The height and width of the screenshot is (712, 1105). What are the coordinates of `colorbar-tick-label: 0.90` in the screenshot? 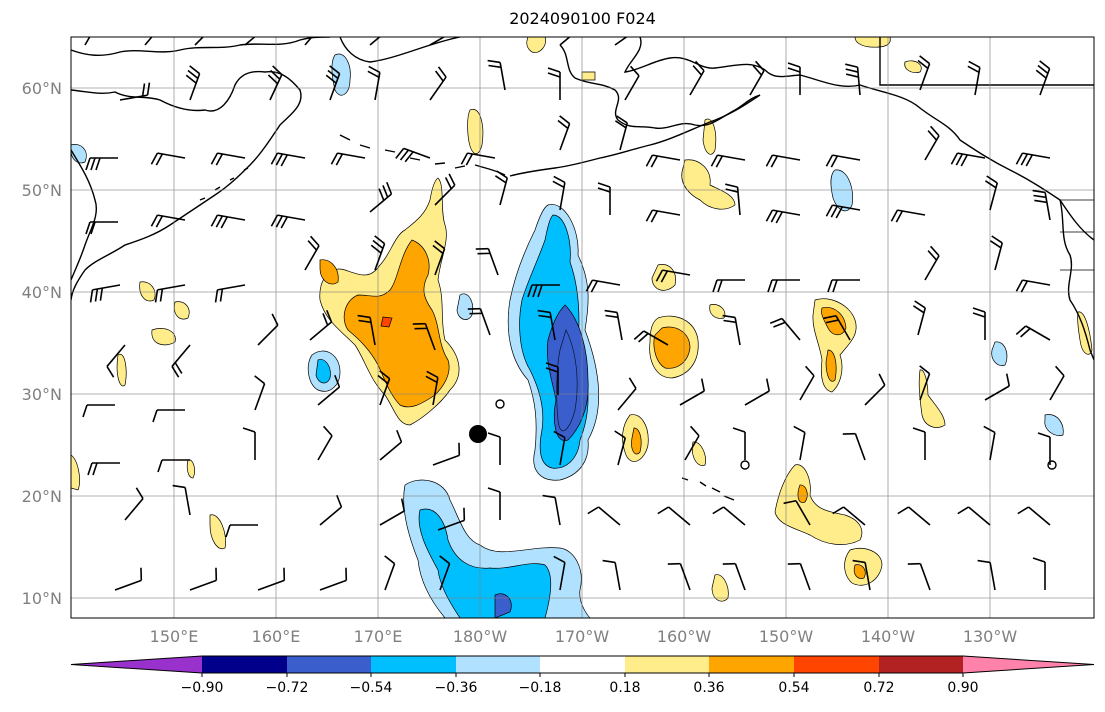 It's located at (962, 688).